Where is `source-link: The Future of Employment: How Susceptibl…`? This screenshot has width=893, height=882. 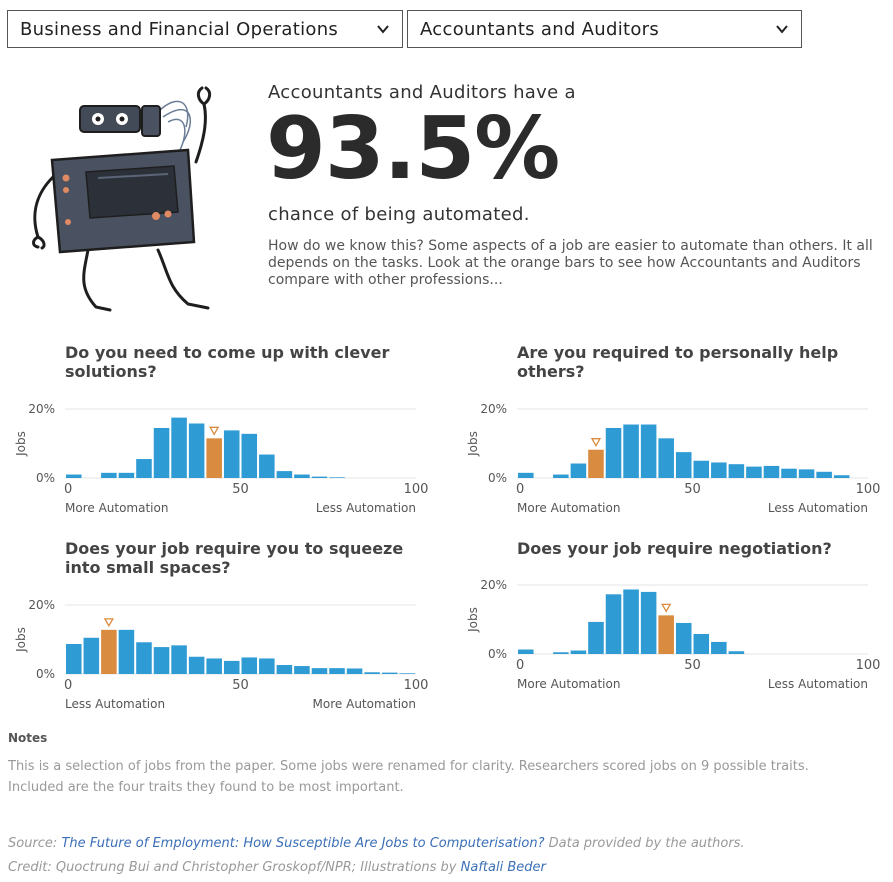
source-link: The Future of Employment: How Susceptibl… is located at coordinates (303, 843).